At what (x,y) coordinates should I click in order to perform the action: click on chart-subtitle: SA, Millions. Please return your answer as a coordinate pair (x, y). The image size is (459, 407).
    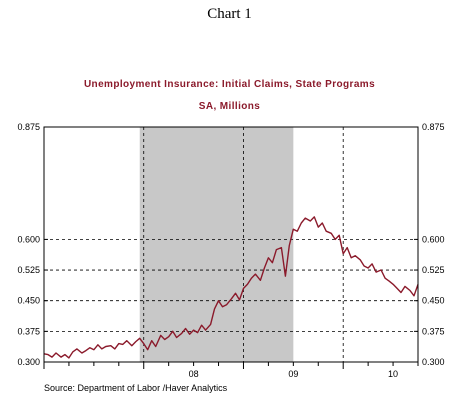
    Looking at the image, I should click on (229, 106).